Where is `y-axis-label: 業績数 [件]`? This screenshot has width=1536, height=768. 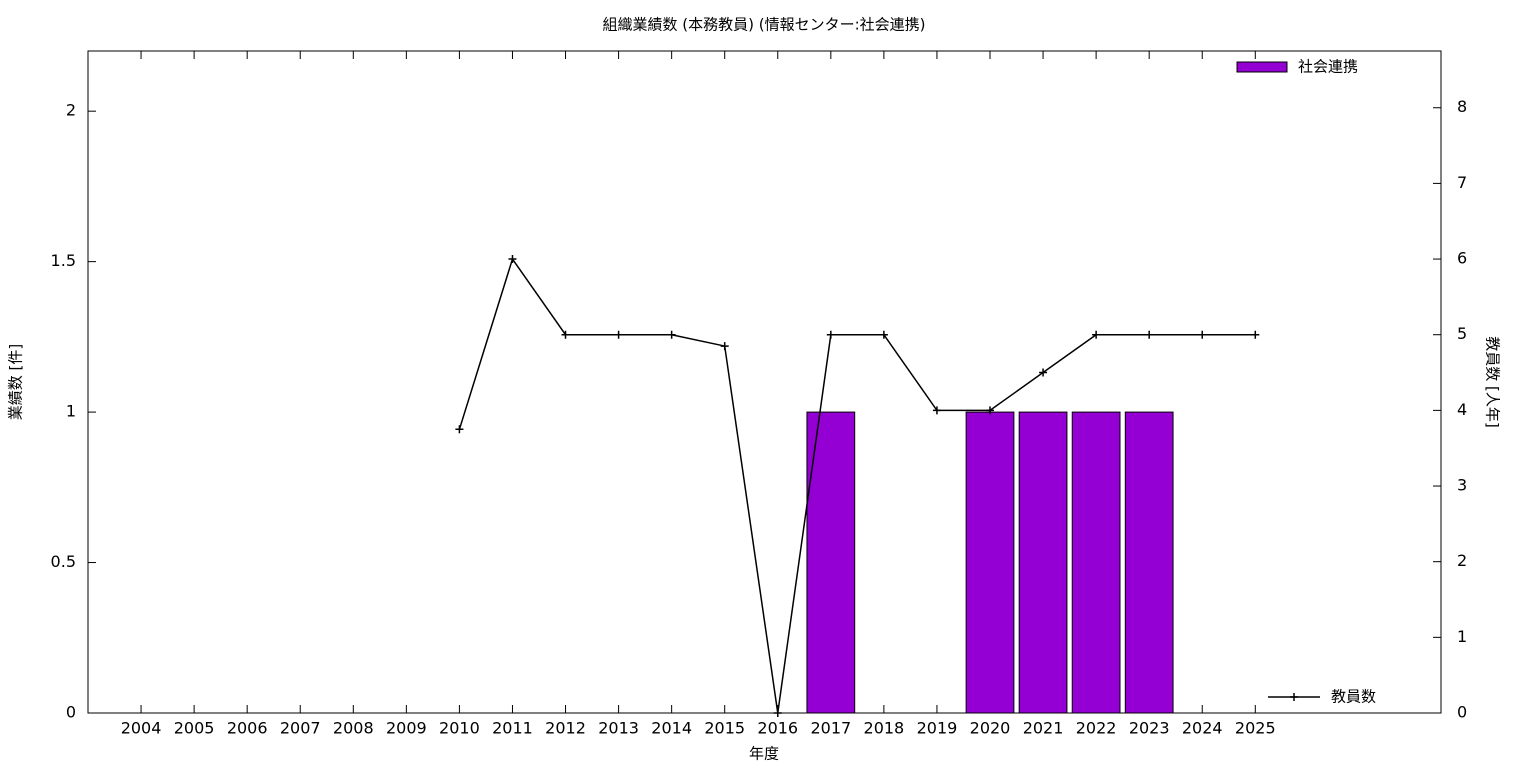
y-axis-label: 業績数 [件] is located at coordinates (16, 382).